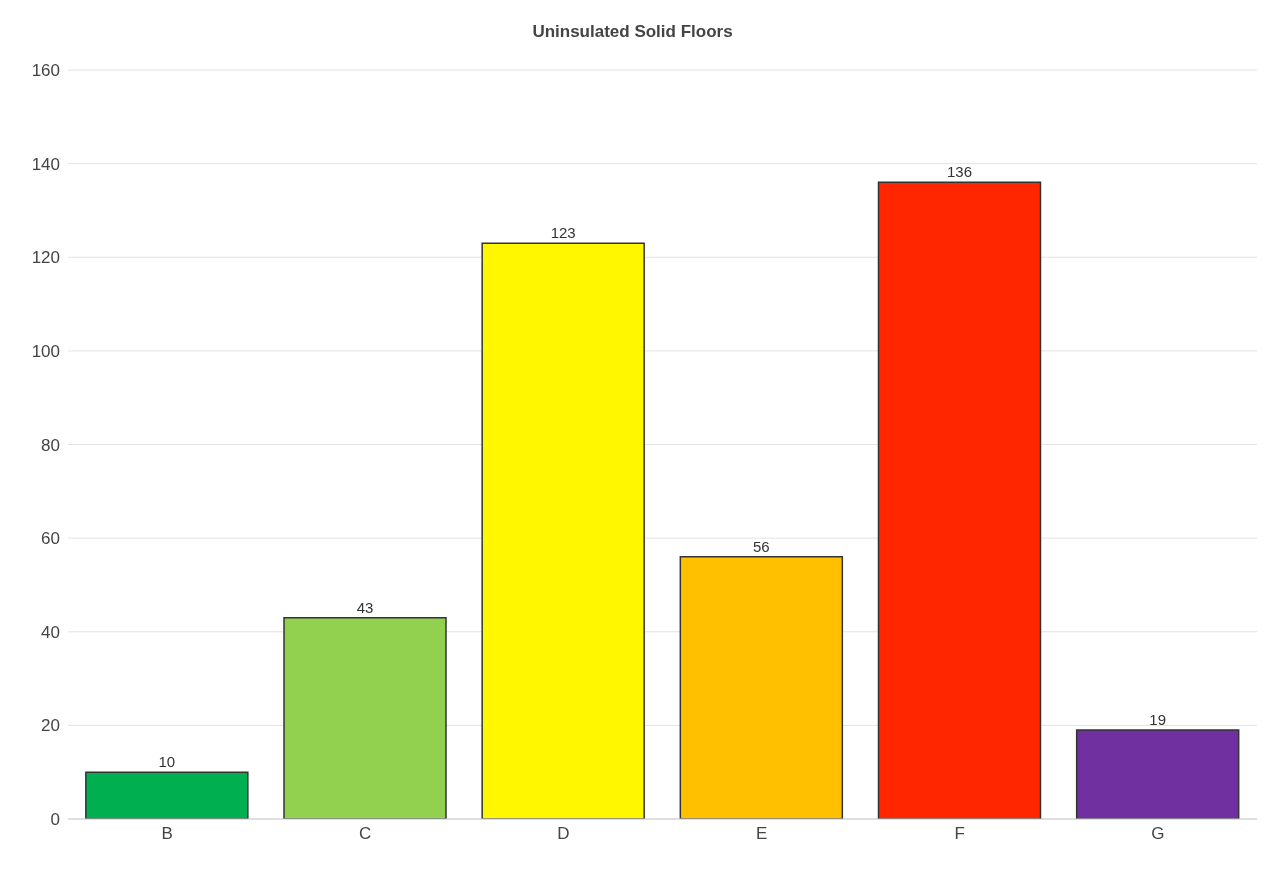 The height and width of the screenshot is (877, 1265). I want to click on x-tick-label: E, so click(761, 834).